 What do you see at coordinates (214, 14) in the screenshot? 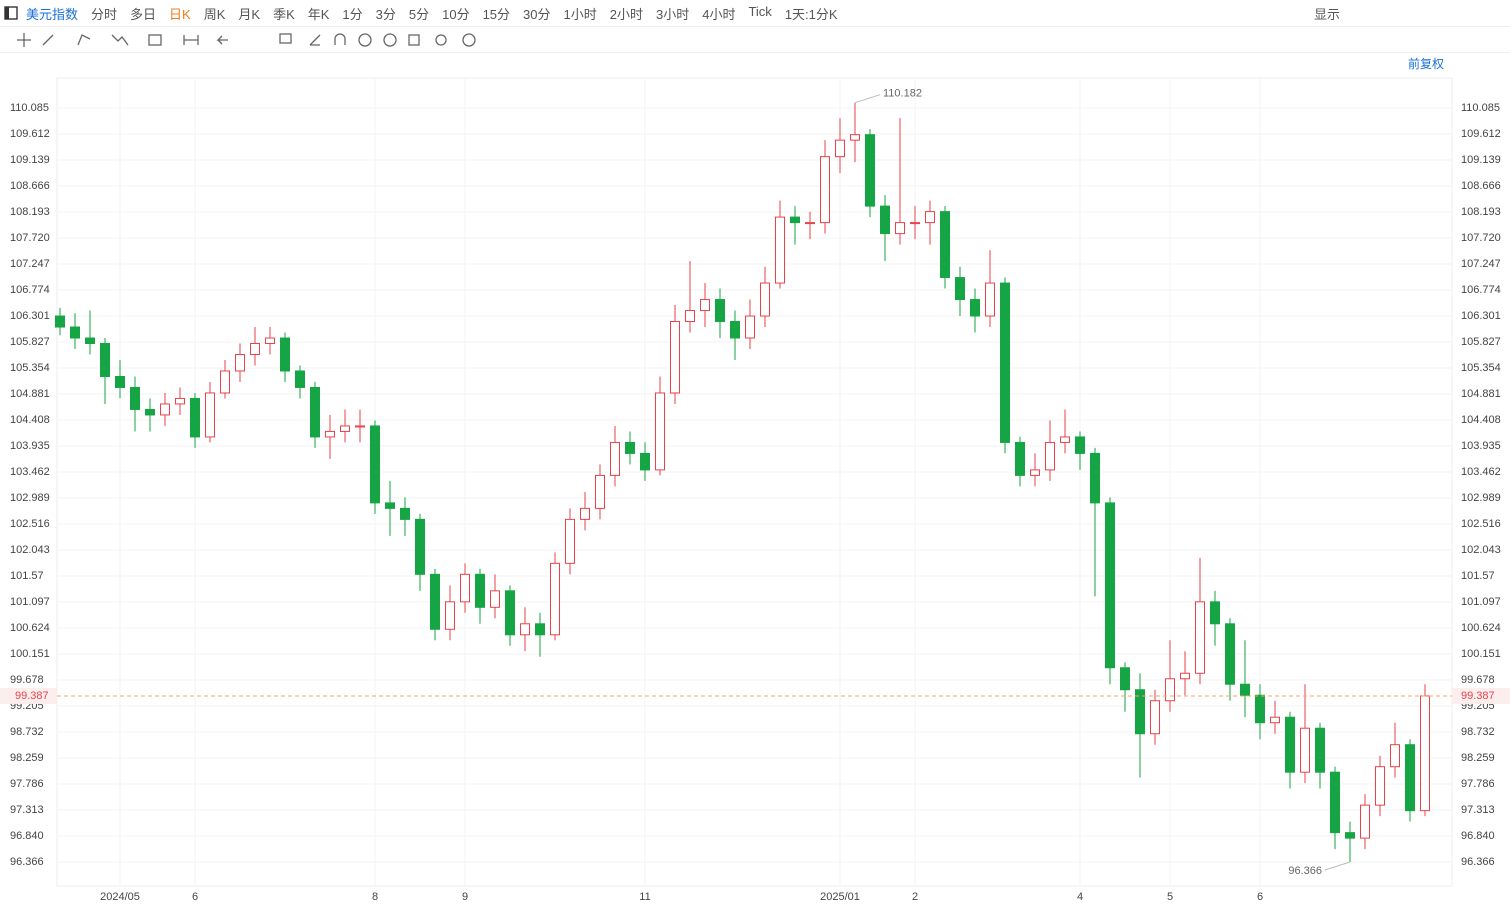
I see `period: 周K` at bounding box center [214, 14].